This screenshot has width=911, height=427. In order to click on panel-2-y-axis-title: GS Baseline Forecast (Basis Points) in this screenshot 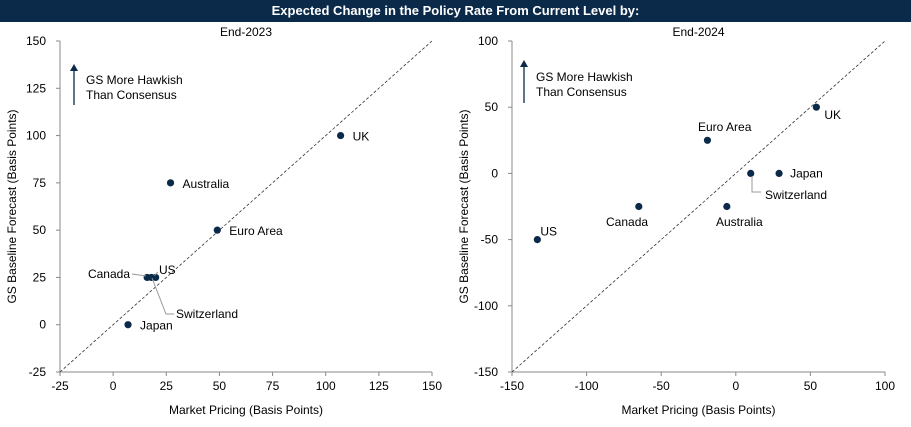, I will do `click(464, 206)`.